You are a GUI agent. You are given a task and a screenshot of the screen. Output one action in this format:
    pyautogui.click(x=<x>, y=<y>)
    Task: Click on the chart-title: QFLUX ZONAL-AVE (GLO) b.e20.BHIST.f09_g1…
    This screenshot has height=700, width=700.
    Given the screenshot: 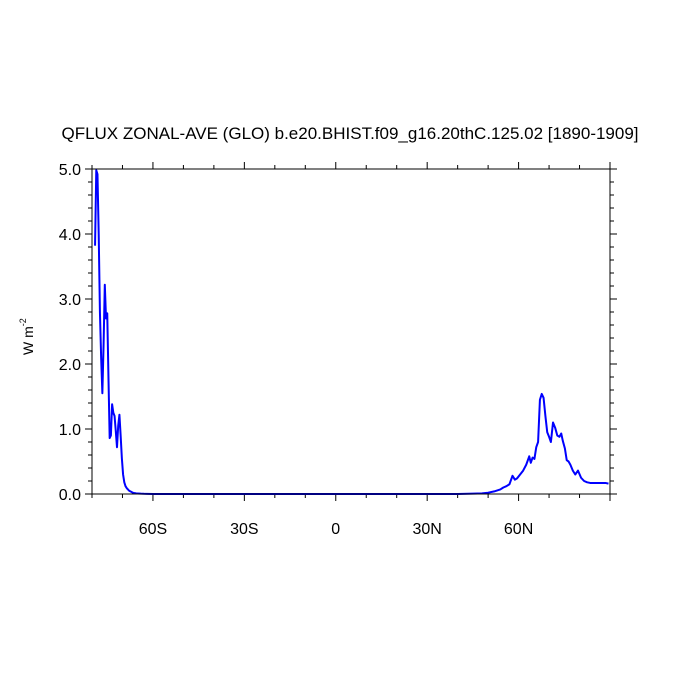 What is the action you would take?
    pyautogui.click(x=350, y=133)
    